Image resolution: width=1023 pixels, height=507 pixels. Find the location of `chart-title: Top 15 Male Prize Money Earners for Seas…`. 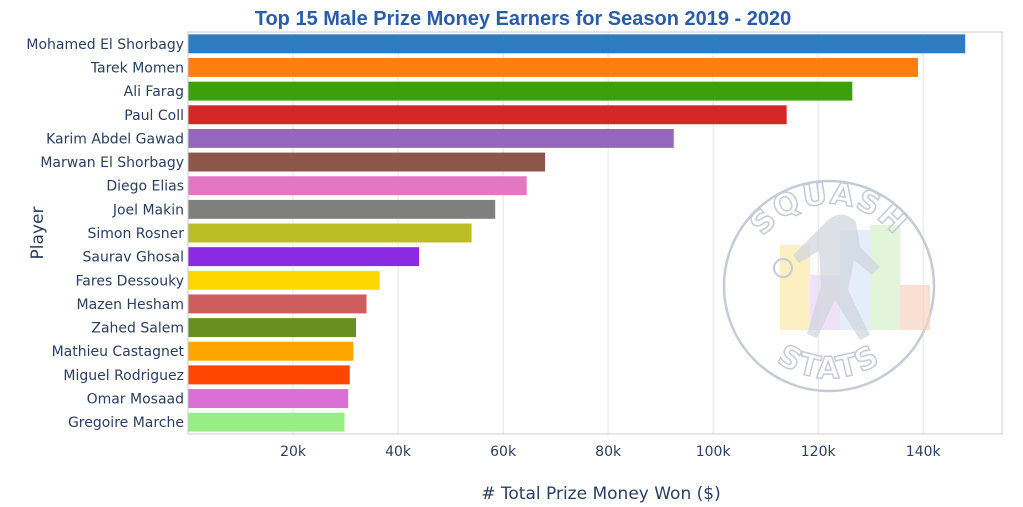

chart-title: Top 15 Male Prize Money Earners for Seas… is located at coordinates (523, 19).